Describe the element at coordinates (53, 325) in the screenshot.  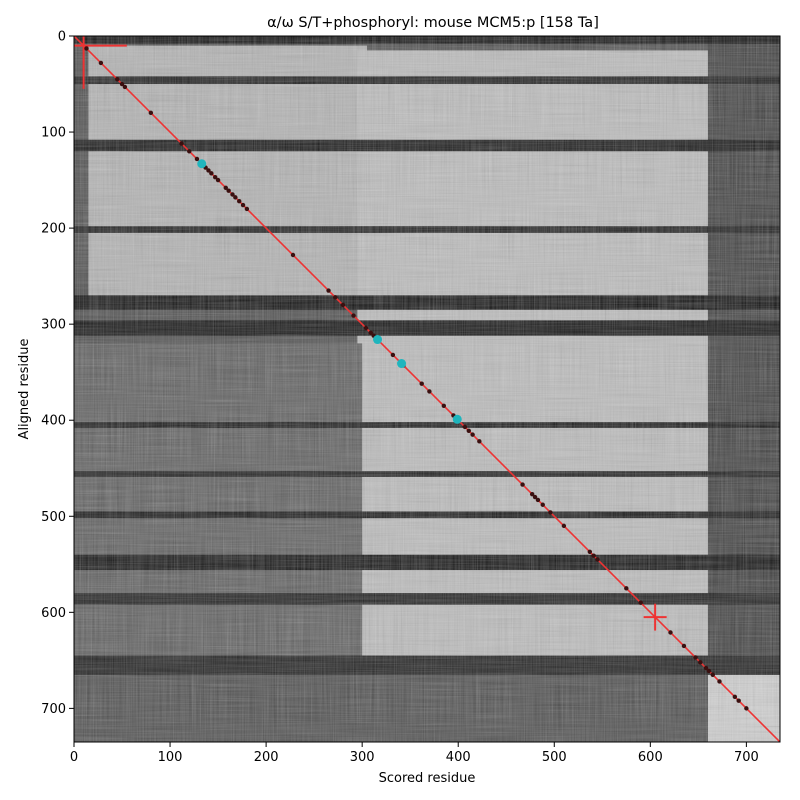
I see `y-tick-label-3: 300` at that location.